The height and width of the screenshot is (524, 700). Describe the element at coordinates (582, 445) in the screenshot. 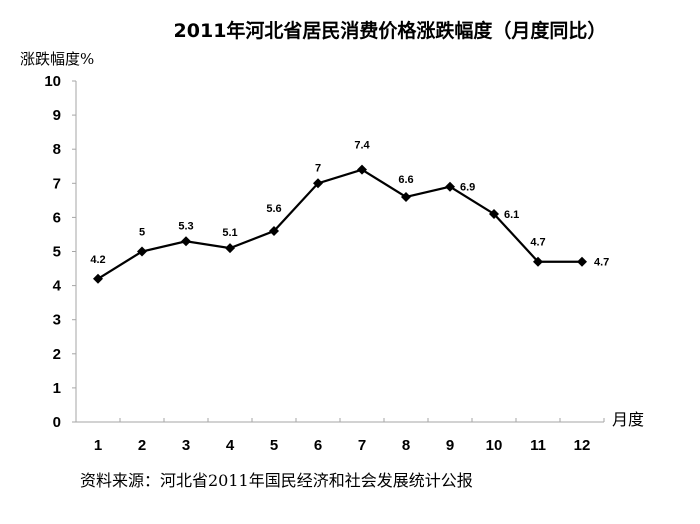

I see `x-tick-label: 12` at that location.